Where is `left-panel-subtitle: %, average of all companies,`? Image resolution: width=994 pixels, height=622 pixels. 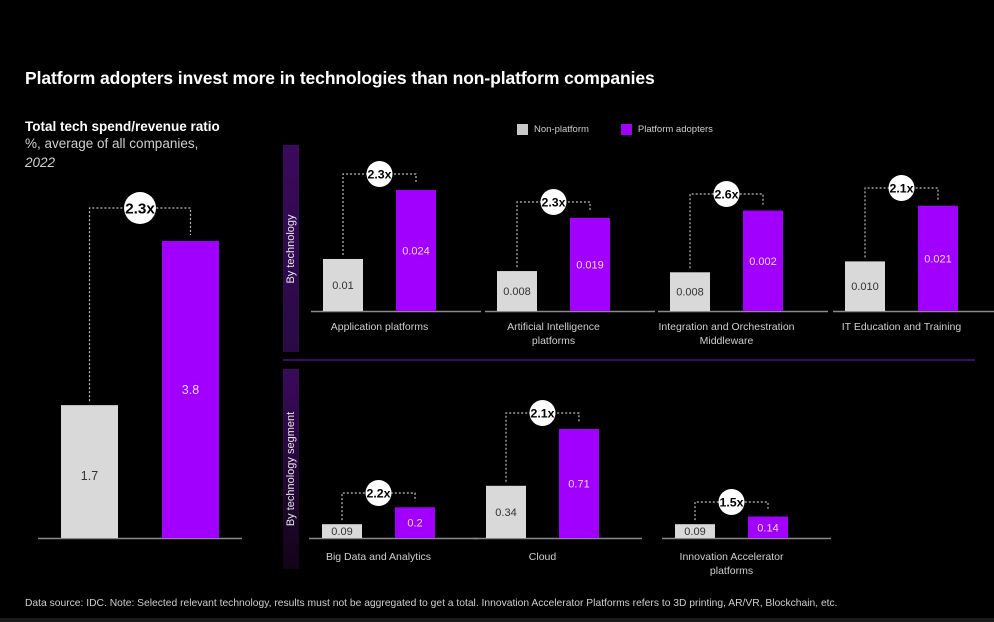 left-panel-subtitle: %, average of all companies, is located at coordinates (112, 143).